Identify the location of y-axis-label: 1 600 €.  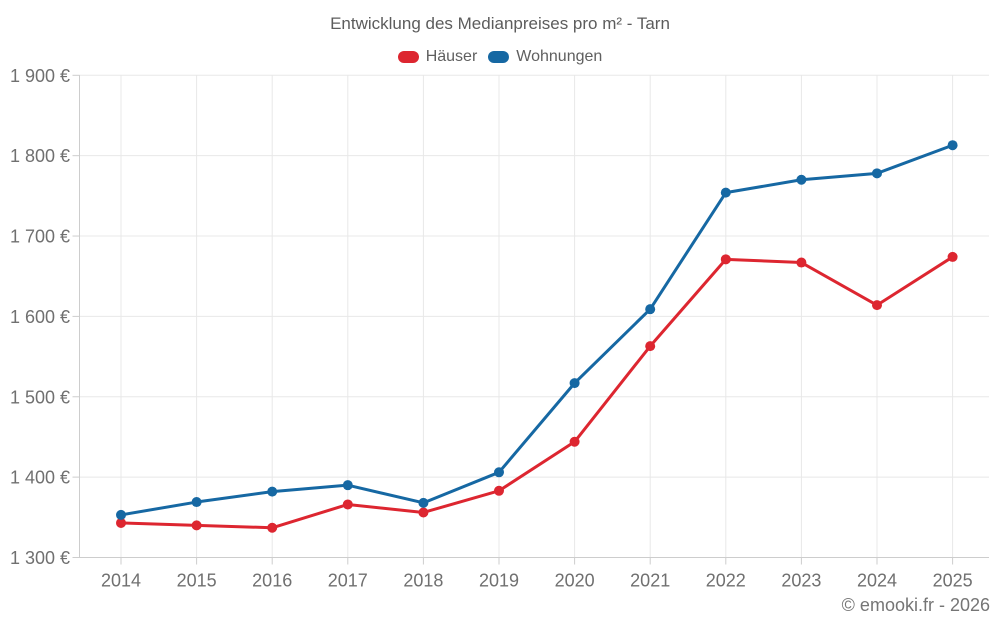
(40, 317).